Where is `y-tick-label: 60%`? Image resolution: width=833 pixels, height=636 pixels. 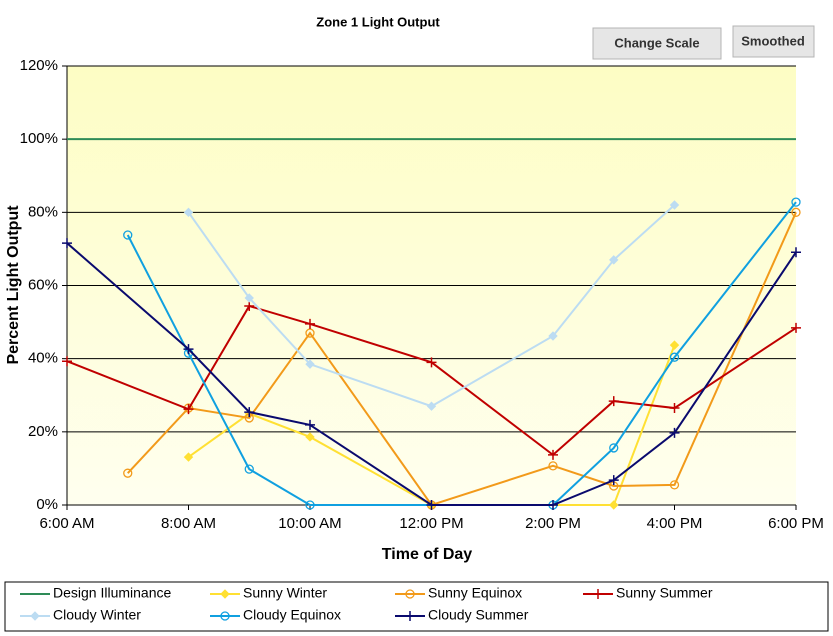 y-tick-label: 60% is located at coordinates (43, 284).